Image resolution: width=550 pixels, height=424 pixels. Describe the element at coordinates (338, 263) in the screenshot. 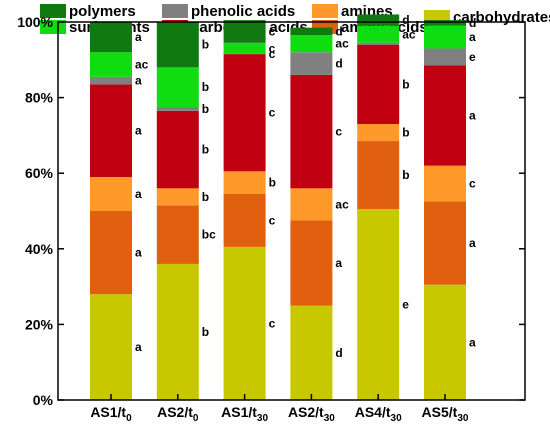

I see `sig-label-amino-acids-3: a` at that location.